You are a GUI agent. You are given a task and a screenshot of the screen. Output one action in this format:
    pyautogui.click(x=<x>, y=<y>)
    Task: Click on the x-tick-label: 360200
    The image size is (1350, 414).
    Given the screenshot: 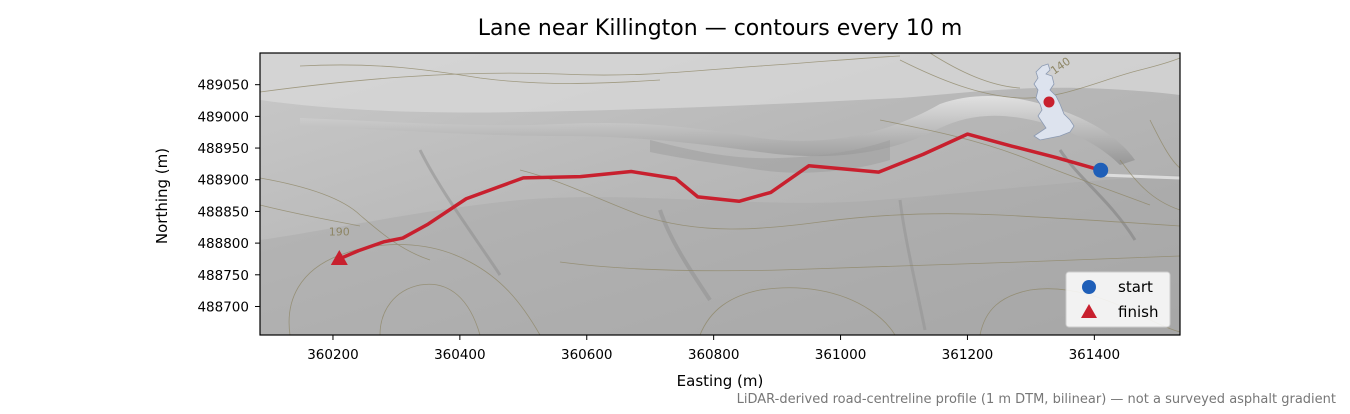 What is the action you would take?
    pyautogui.click(x=333, y=355)
    